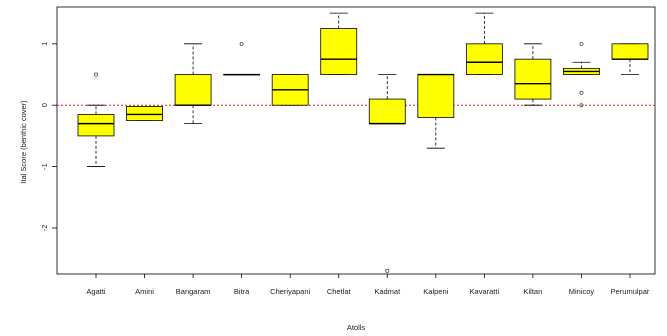 The height and width of the screenshot is (336, 667). I want to click on box-bangaram, so click(193, 84).